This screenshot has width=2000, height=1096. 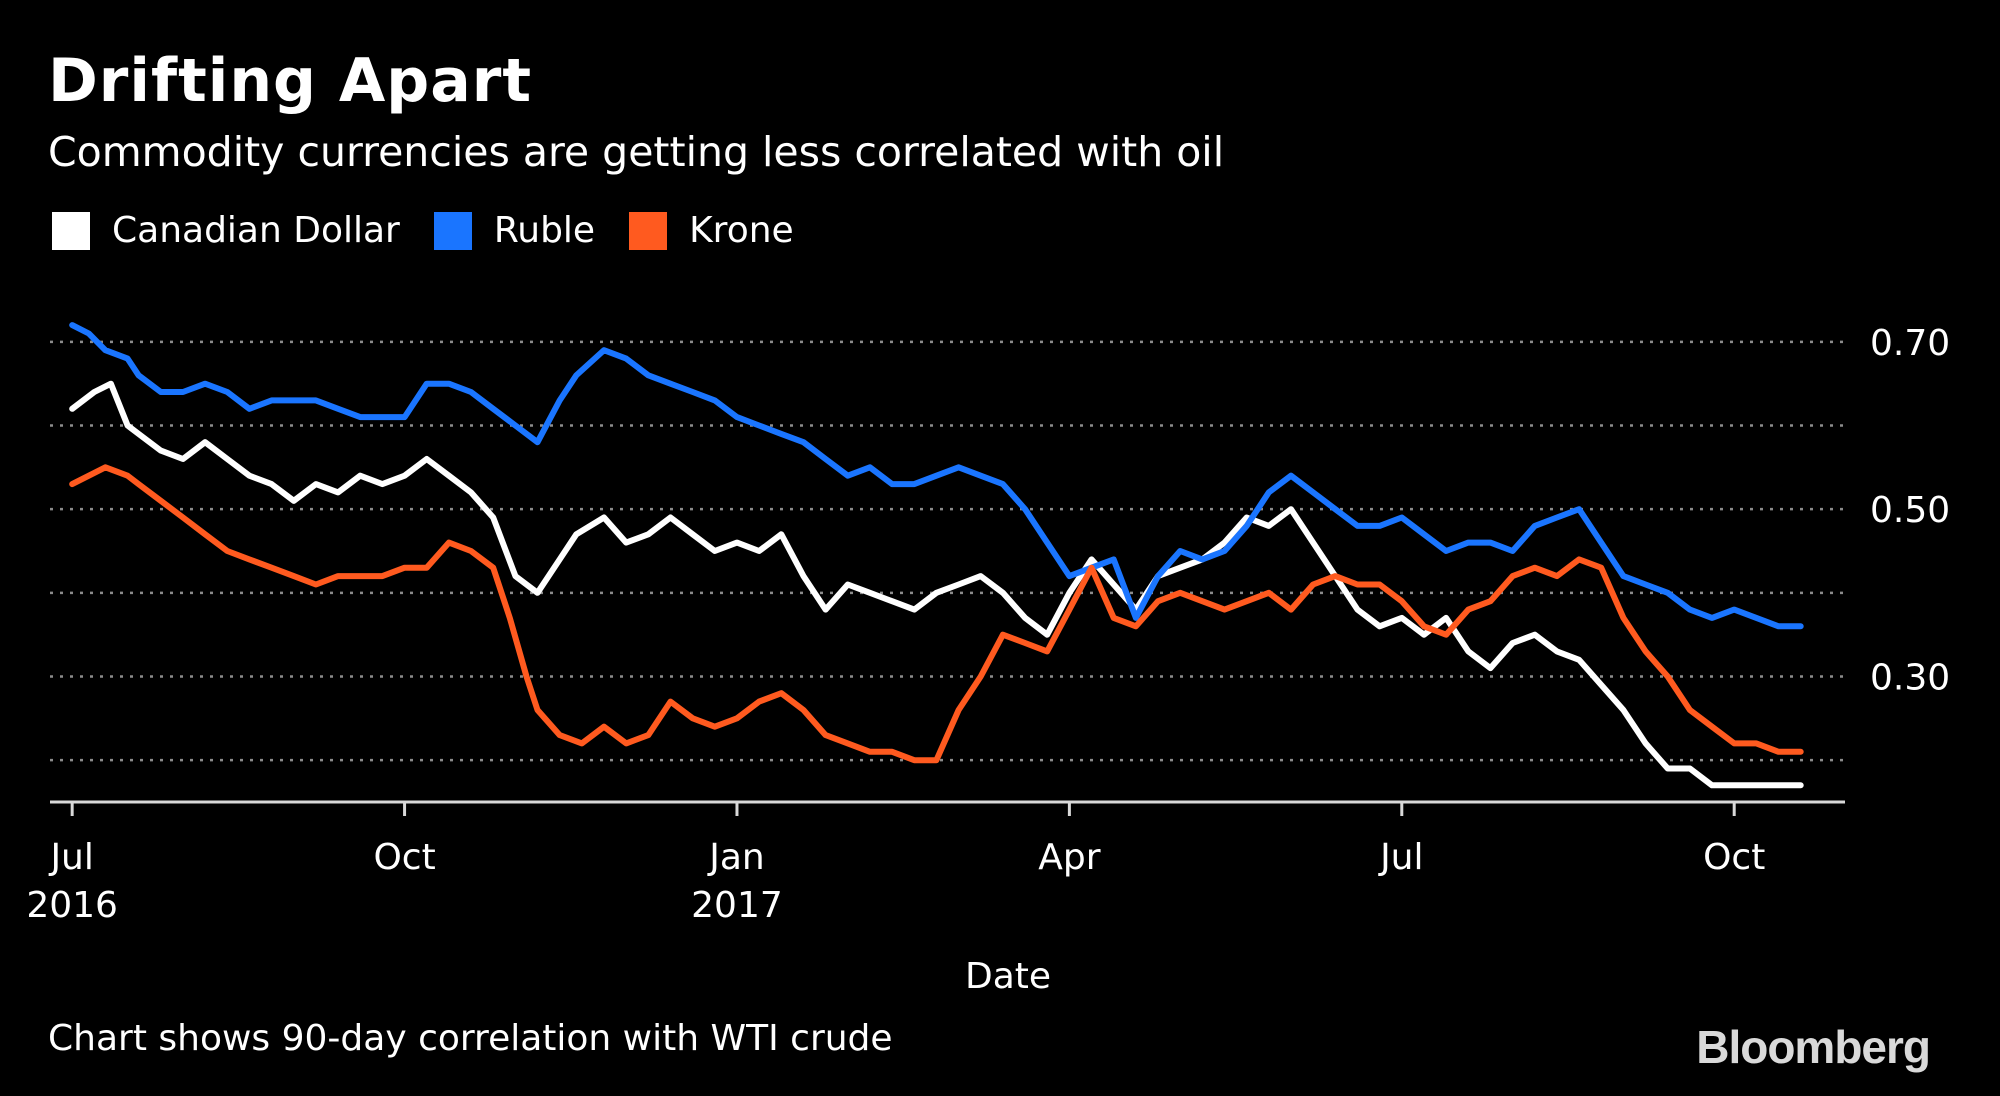 I want to click on legend: Canadian Dollar Ruble Krone, so click(x=440, y=230).